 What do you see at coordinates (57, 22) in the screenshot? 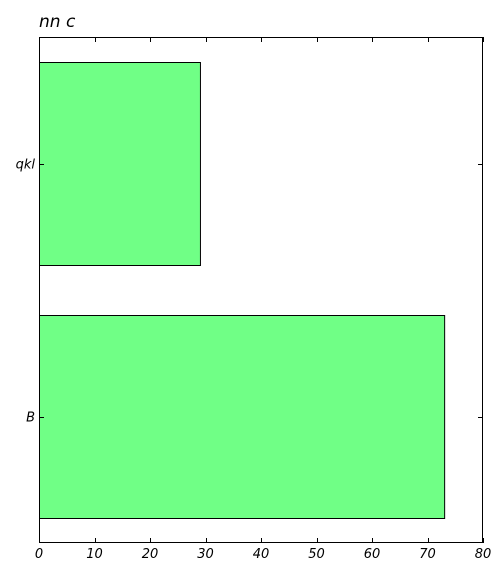
I see `chart-title: nn c` at bounding box center [57, 22].